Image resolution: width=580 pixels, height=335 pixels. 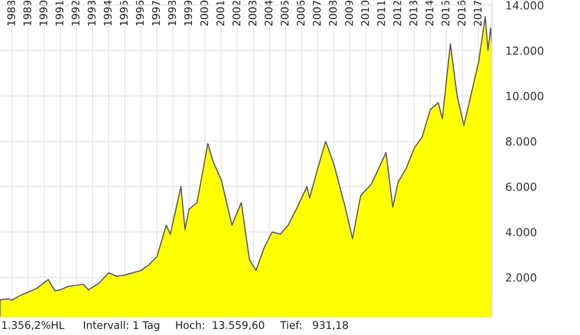 I want to click on x-tick-label: 2010, so click(x=365, y=13).